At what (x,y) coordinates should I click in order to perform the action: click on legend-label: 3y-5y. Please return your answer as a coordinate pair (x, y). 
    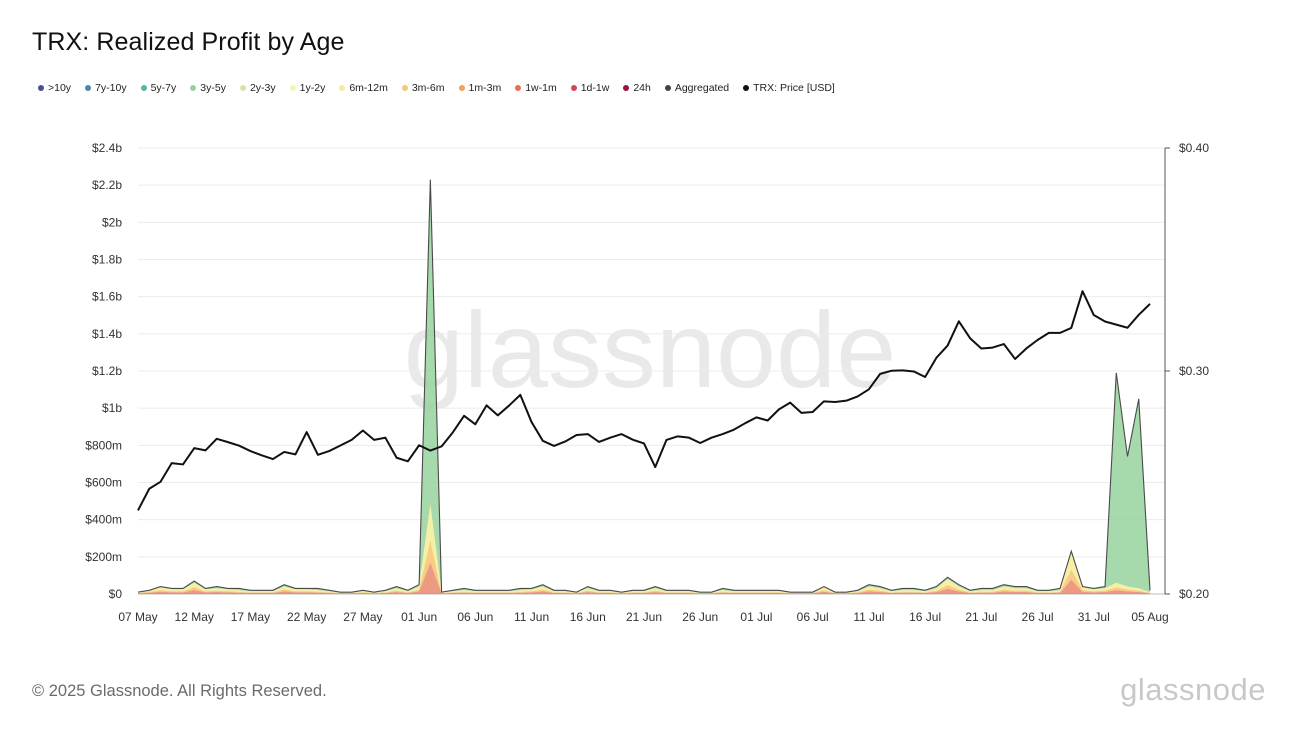
    Looking at the image, I should click on (213, 88).